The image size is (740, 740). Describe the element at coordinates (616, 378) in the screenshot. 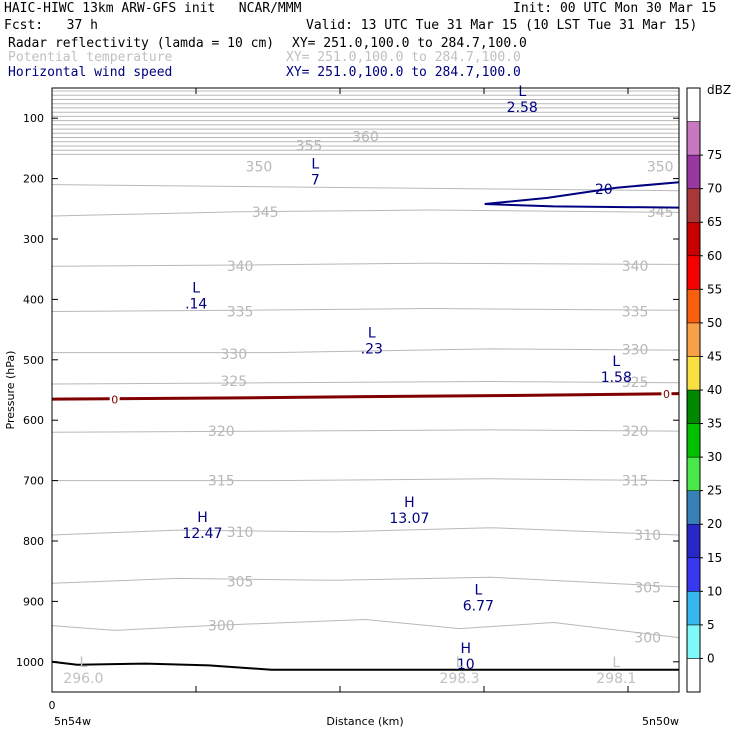

I see `extremum-value: 1.58` at that location.